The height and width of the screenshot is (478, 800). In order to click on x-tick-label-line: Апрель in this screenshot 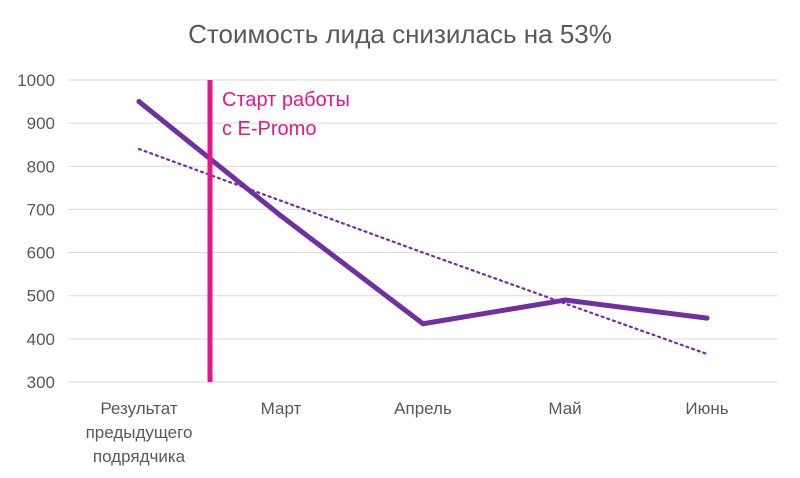, I will do `click(423, 408)`.